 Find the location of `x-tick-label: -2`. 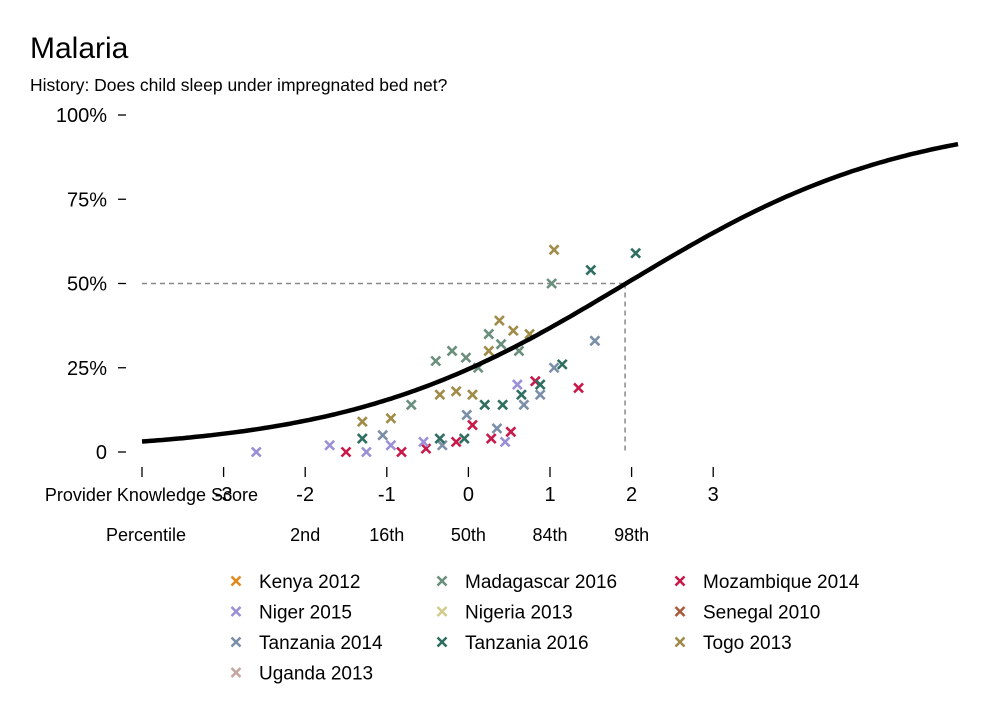

x-tick-label: -2 is located at coordinates (305, 495).